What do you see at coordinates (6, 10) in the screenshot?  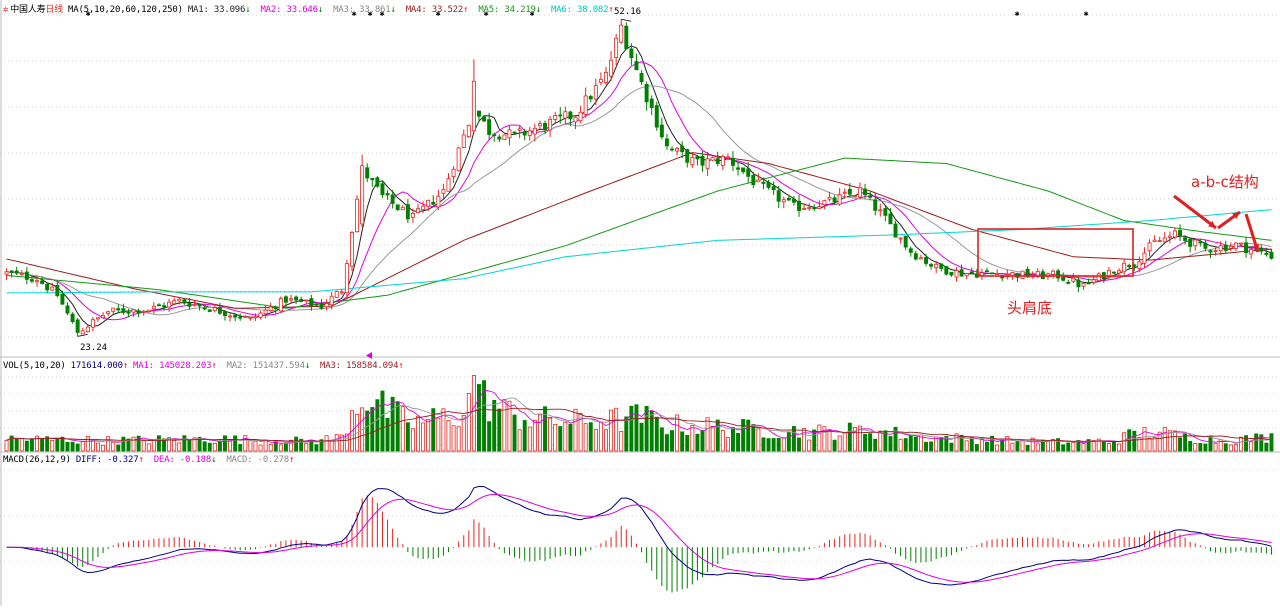 I see `gear-icon: ✲` at bounding box center [6, 10].